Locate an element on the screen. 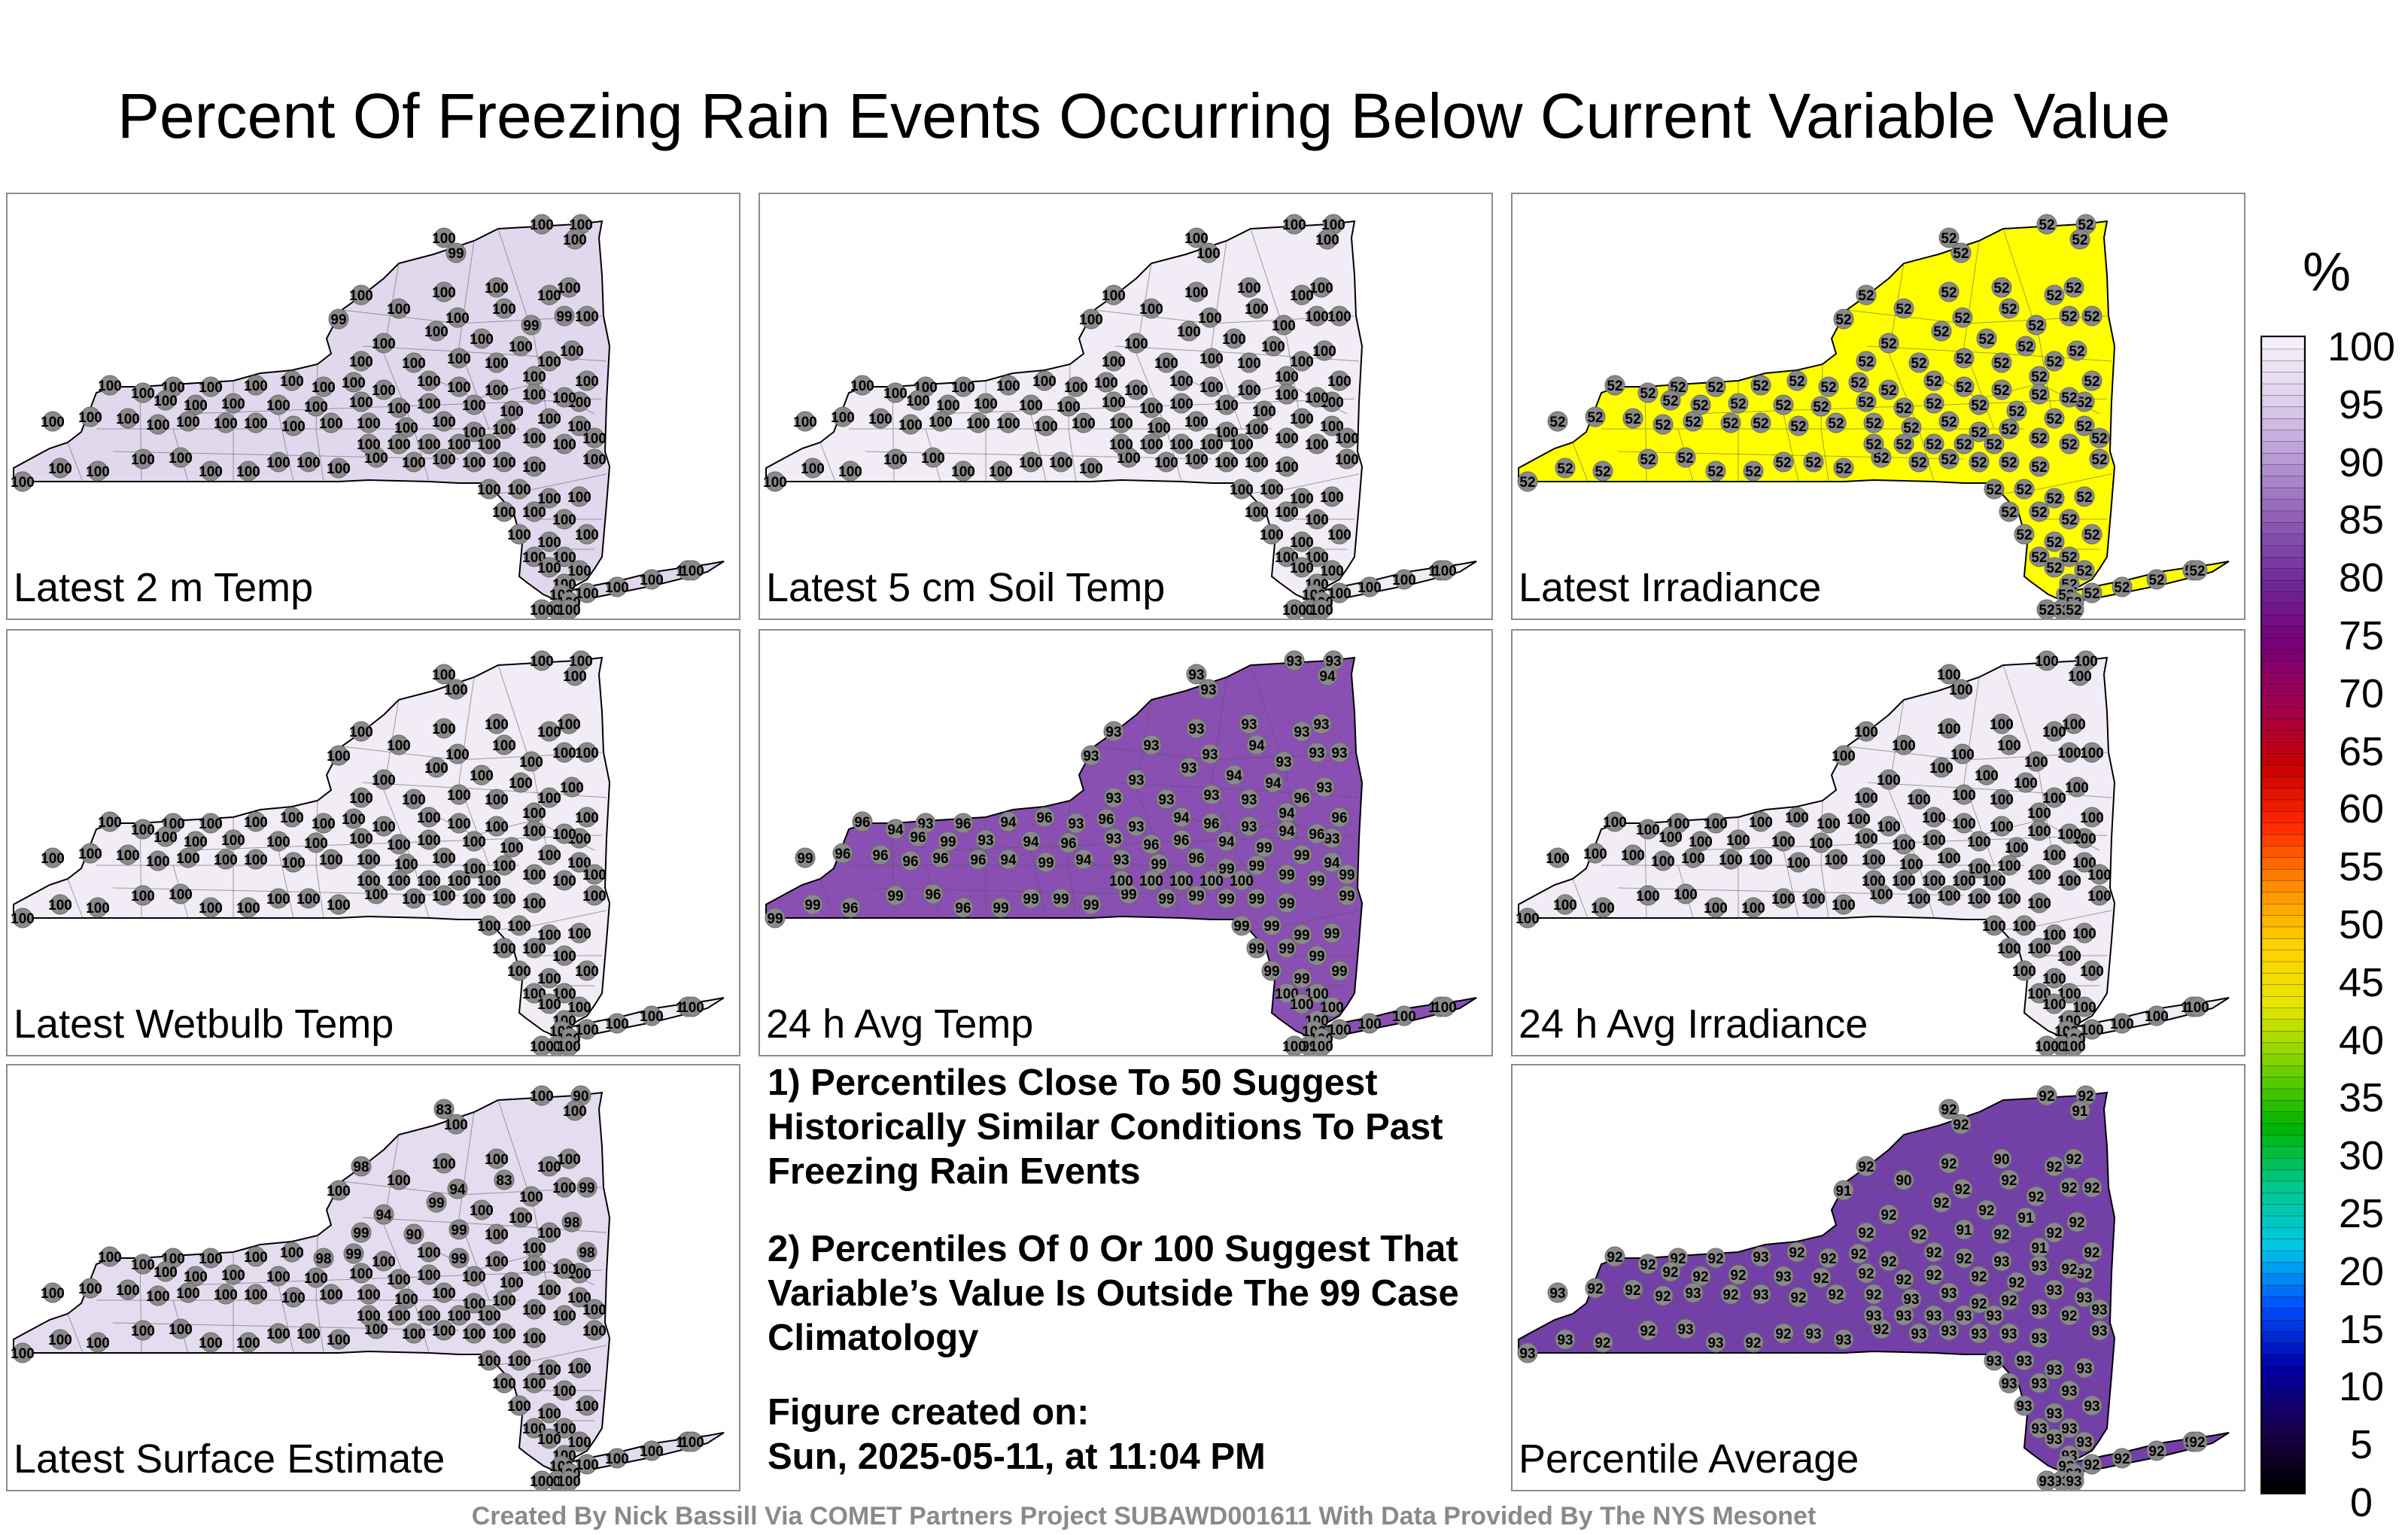 This screenshot has height=1535, width=2408. station-value: 96 is located at coordinates (963, 824).